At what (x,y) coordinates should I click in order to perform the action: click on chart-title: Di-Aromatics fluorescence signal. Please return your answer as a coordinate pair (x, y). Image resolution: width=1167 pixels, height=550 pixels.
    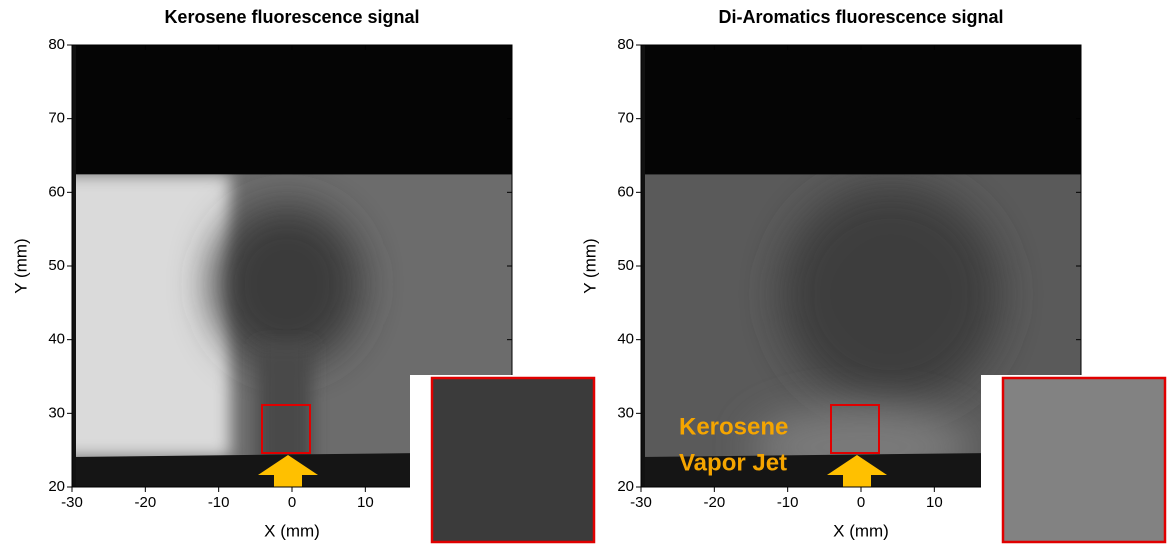
    Looking at the image, I should click on (860, 17).